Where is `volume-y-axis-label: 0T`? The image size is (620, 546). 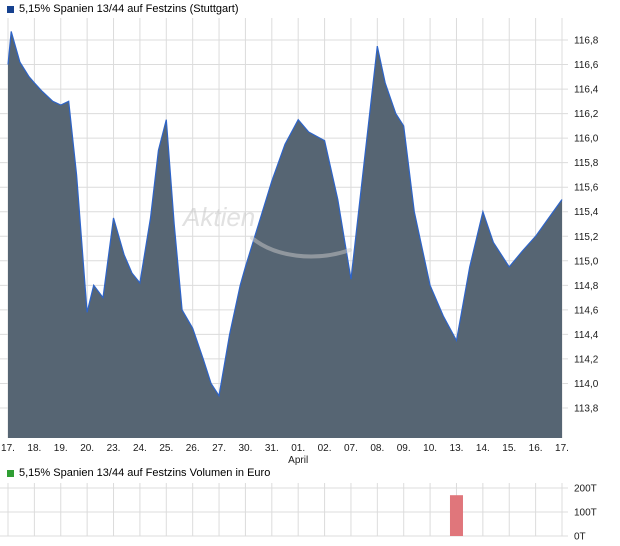 volume-y-axis-label: 0T is located at coordinates (580, 537).